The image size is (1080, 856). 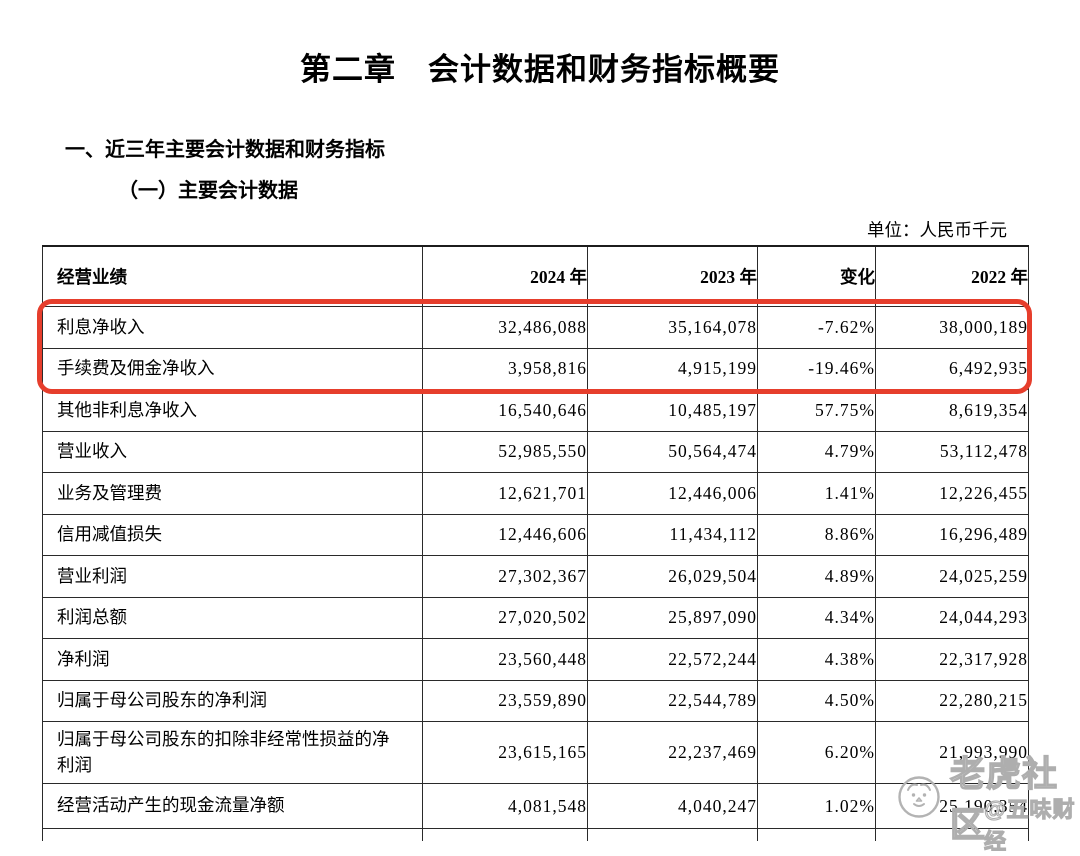 What do you see at coordinates (672, 410) in the screenshot?
I see `value-cell: 10,485,197` at bounding box center [672, 410].